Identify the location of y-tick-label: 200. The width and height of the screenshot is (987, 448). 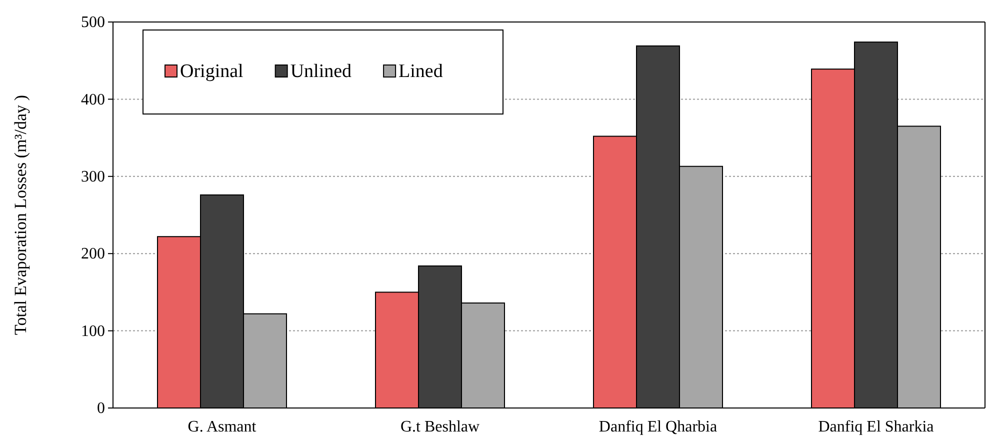
(93, 254).